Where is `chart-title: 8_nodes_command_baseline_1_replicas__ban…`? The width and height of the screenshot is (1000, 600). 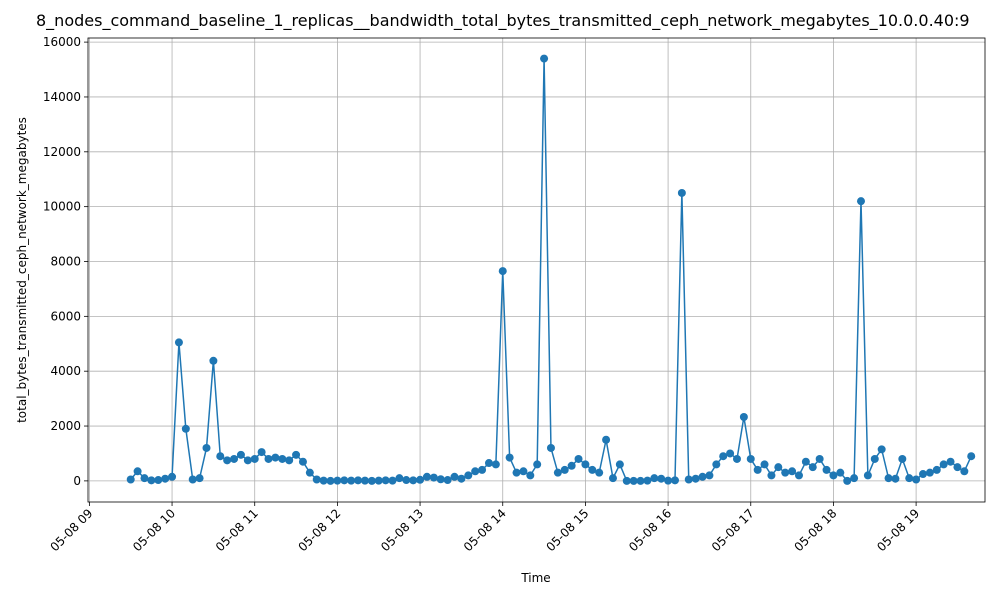
chart-title: 8_nodes_command_baseline_1_replicas__ban… is located at coordinates (503, 21).